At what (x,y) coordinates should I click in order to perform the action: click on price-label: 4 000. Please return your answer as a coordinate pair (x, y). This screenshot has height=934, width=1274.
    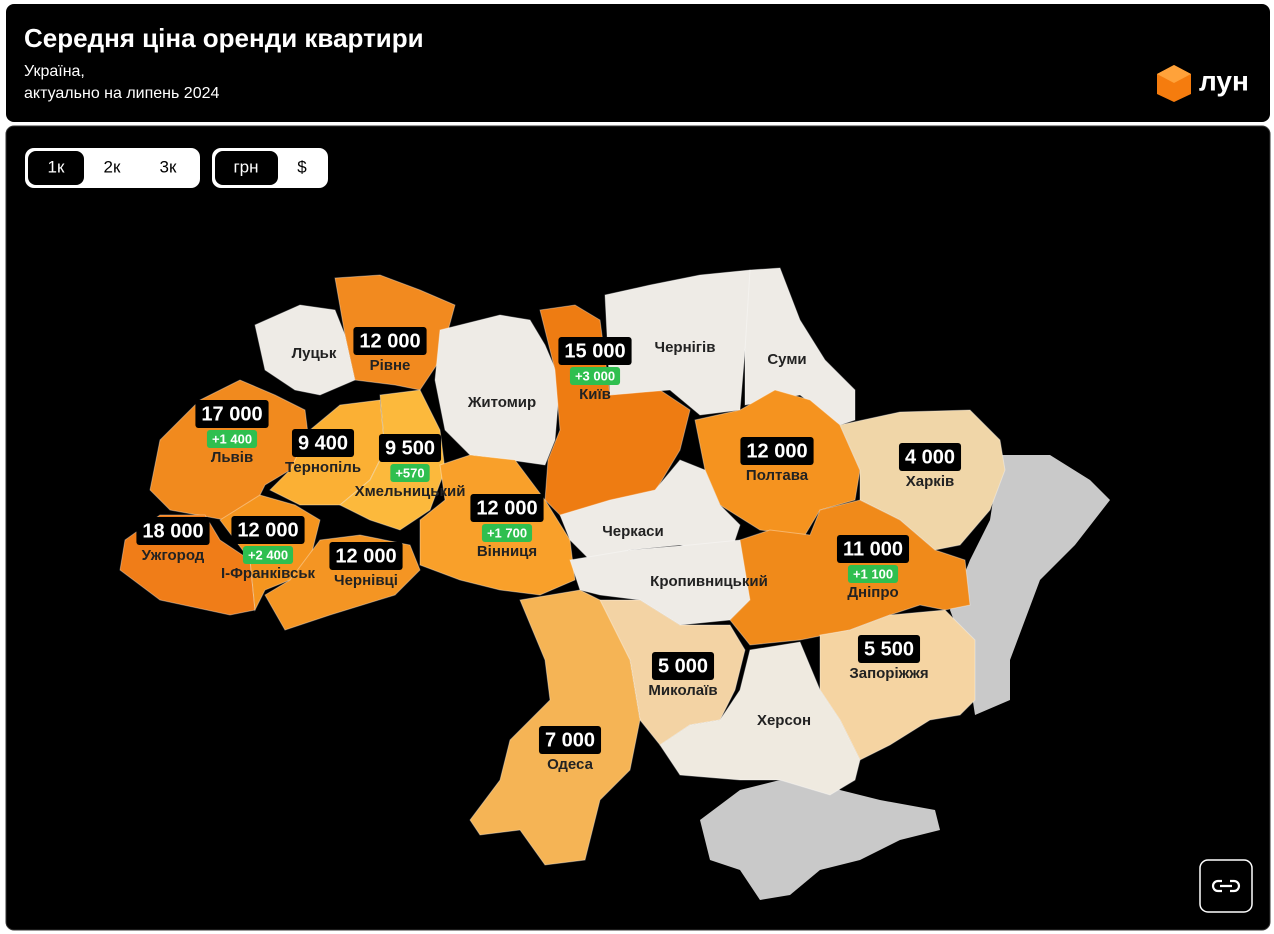
    Looking at the image, I should click on (930, 457).